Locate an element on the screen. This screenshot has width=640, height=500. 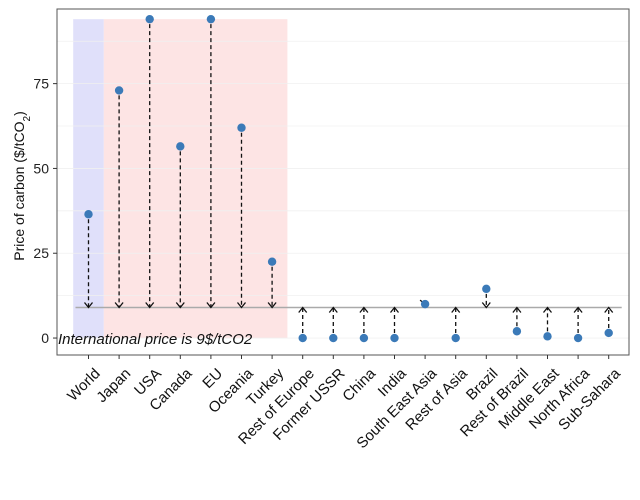
y-tick-label: 25 is located at coordinates (41, 253).